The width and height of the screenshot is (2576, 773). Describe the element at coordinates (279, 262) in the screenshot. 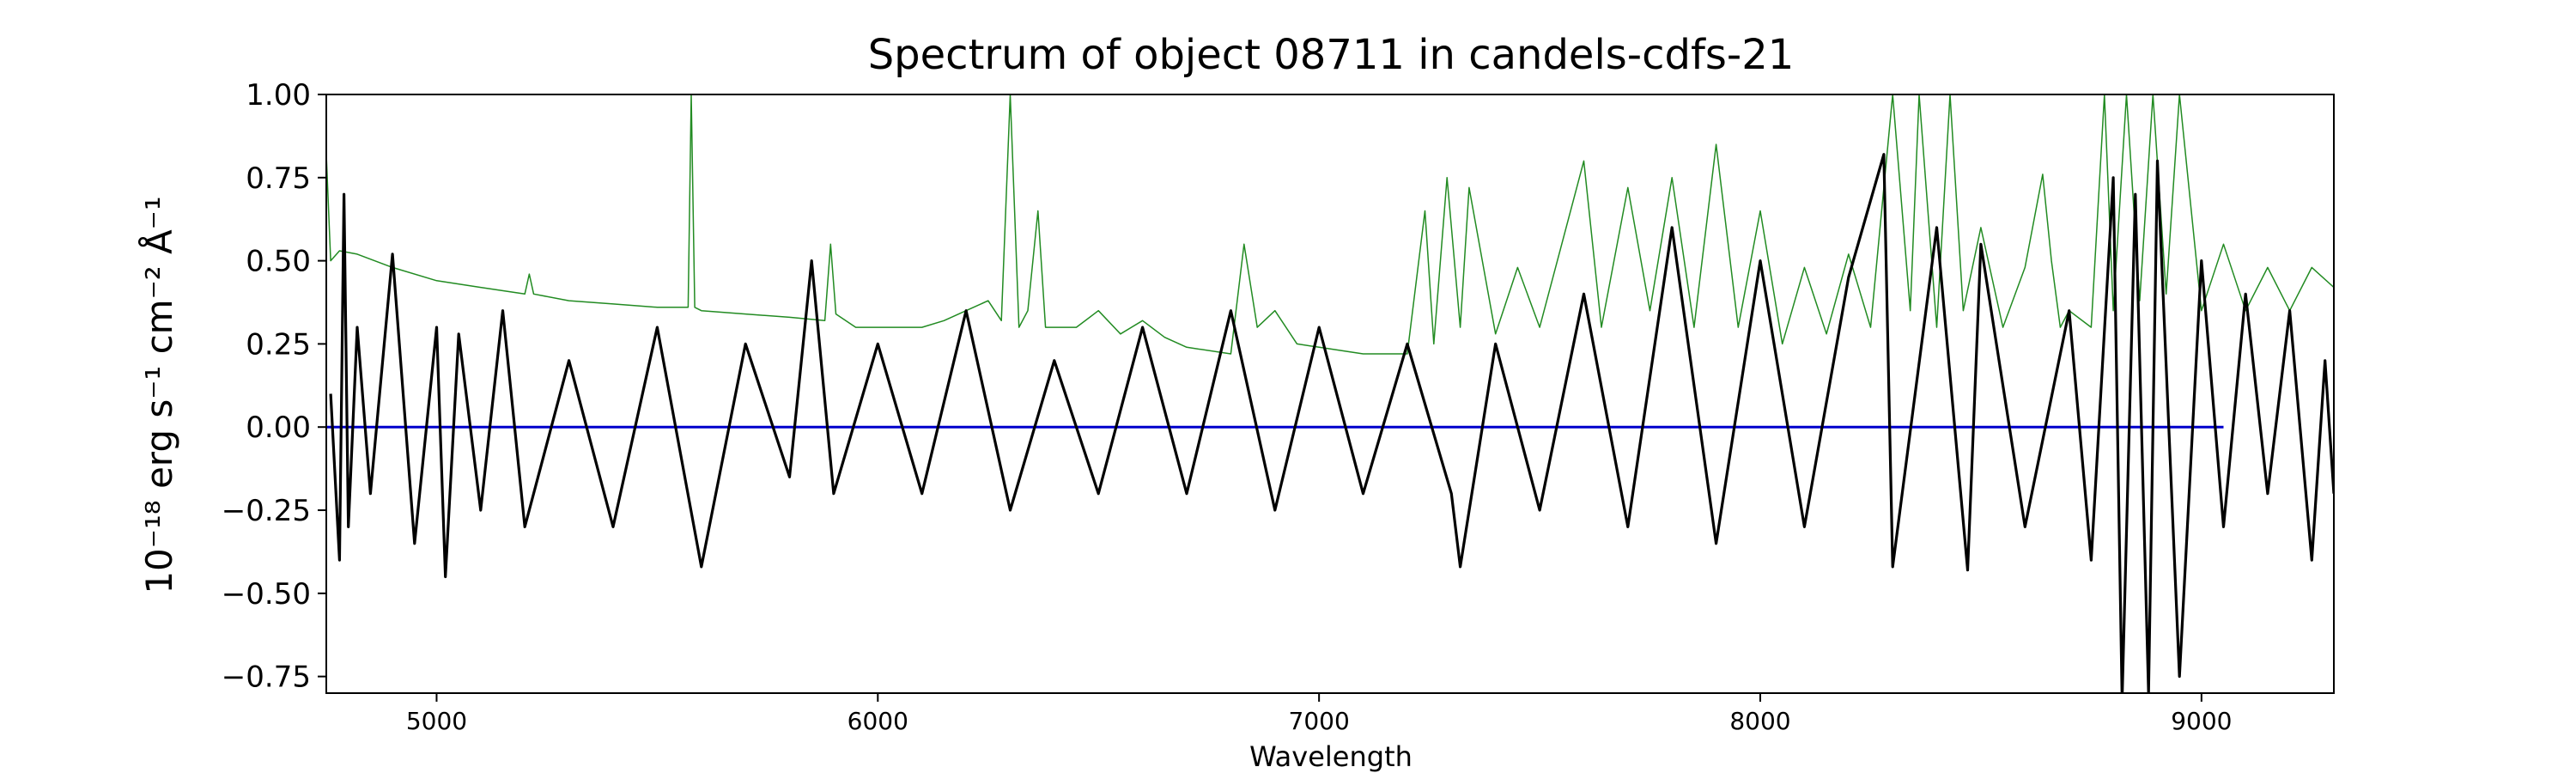

I see `y-tick-label: 0.50` at that location.